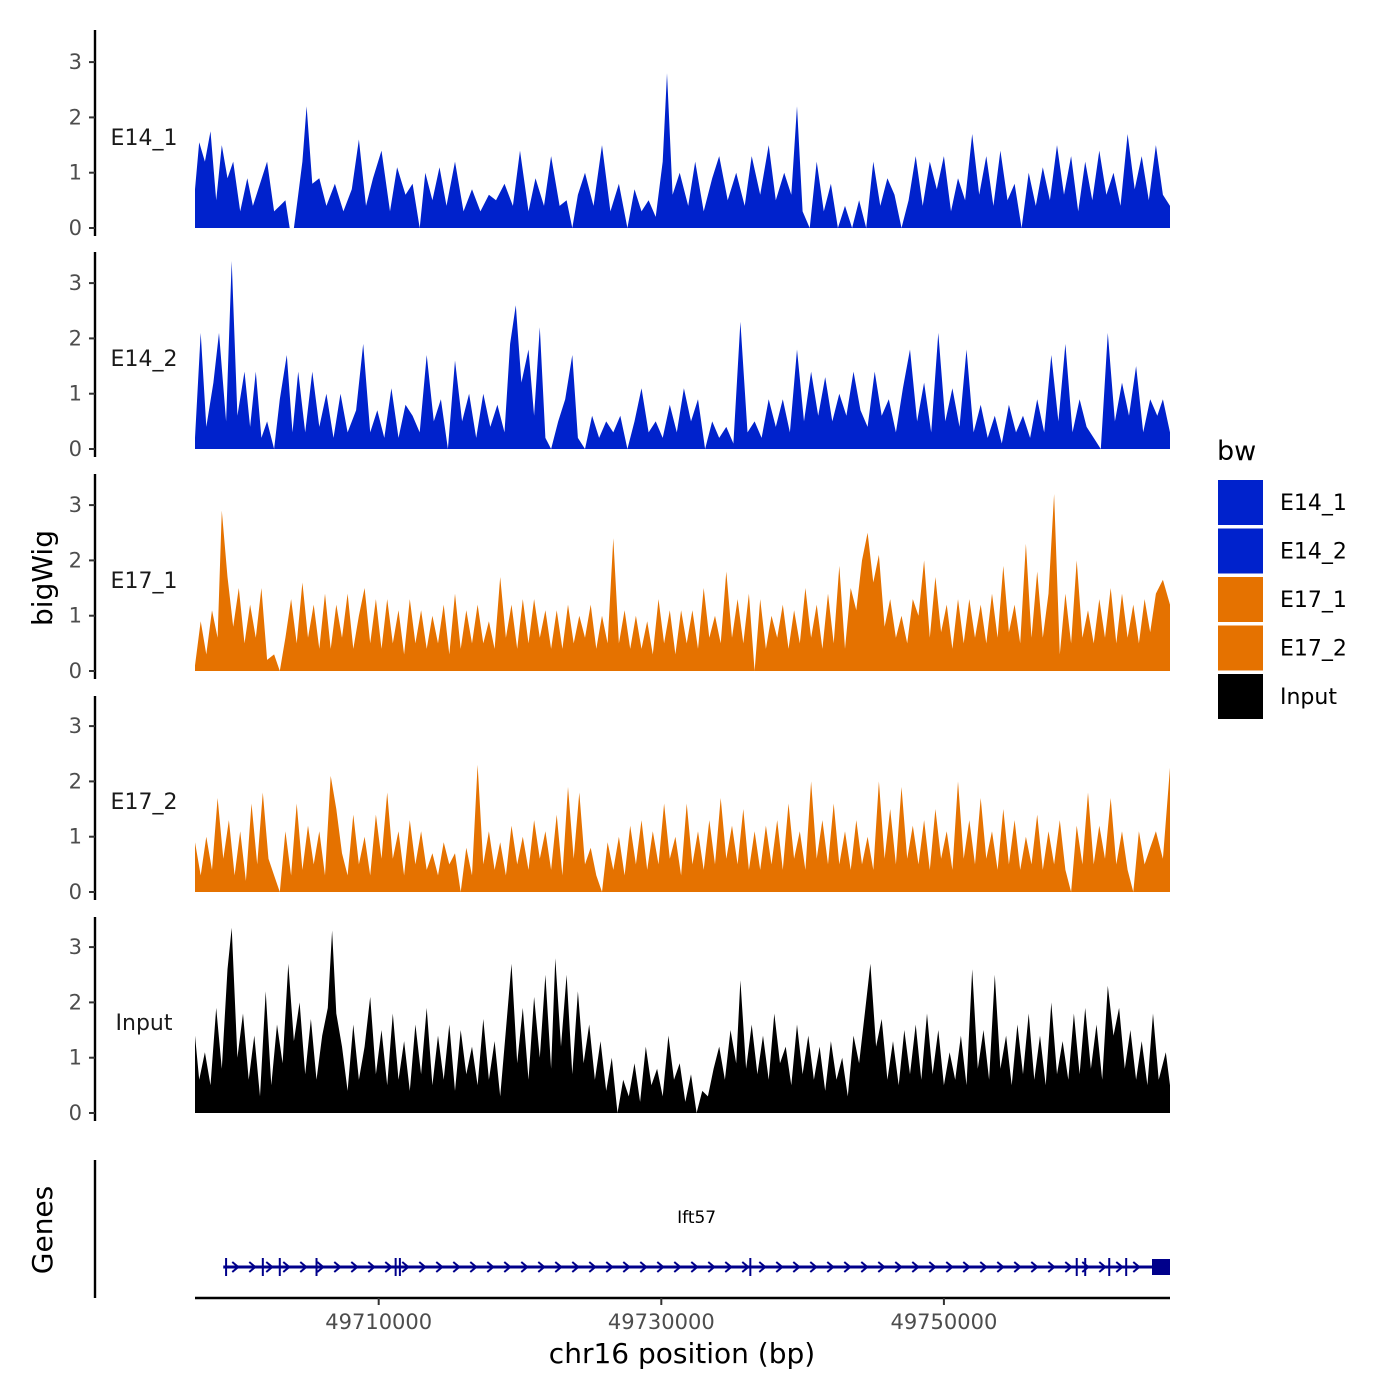  Describe the element at coordinates (696, 1218) in the screenshot. I see `gene-label: Ift57` at that location.